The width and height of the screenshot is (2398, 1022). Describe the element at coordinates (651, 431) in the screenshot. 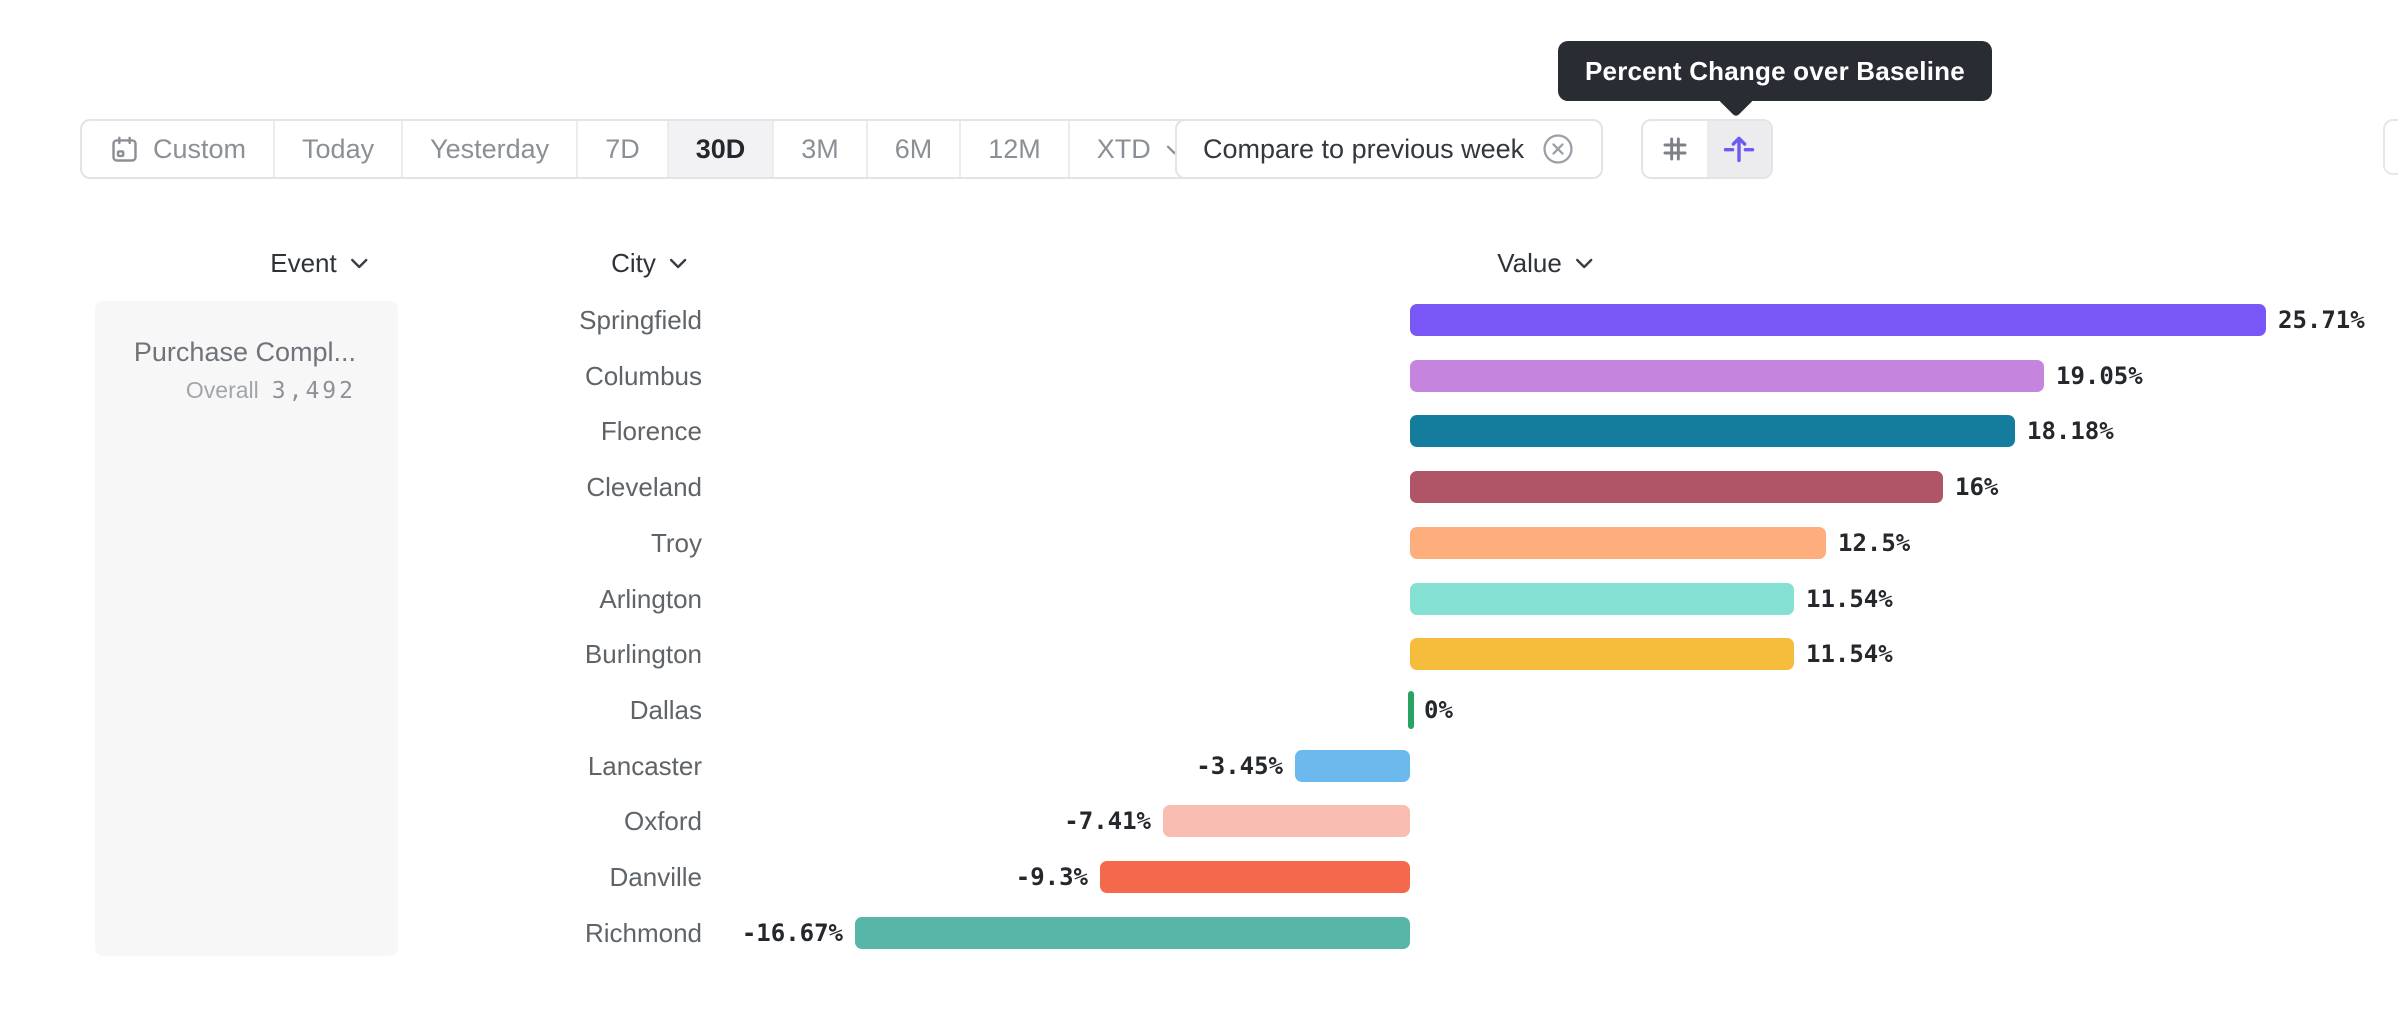

I see `city-label: Florence` at that location.